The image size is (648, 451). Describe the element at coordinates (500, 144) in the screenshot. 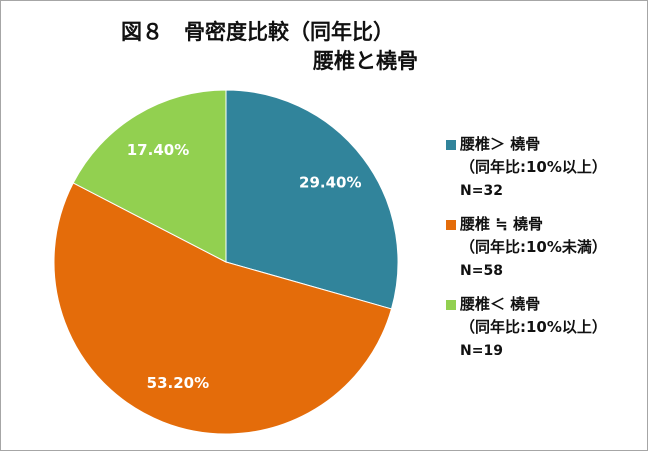

I see `legend-label-1-line1: 腰椎＞ 橈骨` at that location.